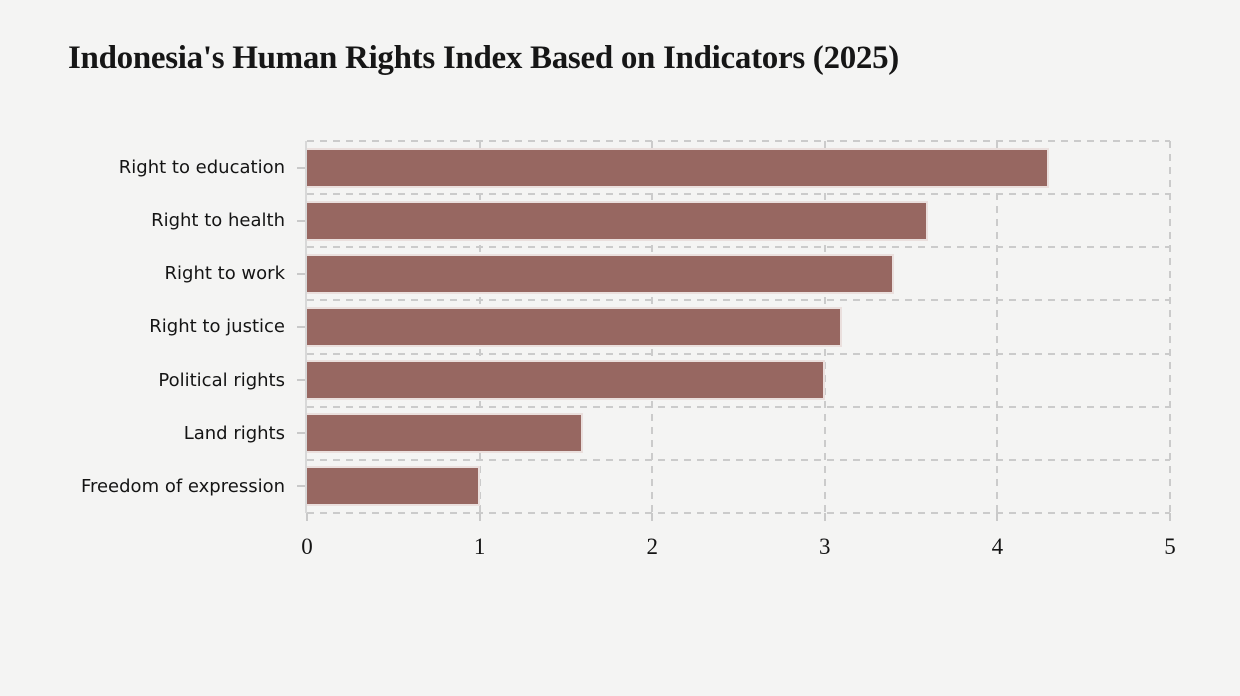 This screenshot has width=1240, height=696. What do you see at coordinates (217, 327) in the screenshot?
I see `category-label: Right to justice` at bounding box center [217, 327].